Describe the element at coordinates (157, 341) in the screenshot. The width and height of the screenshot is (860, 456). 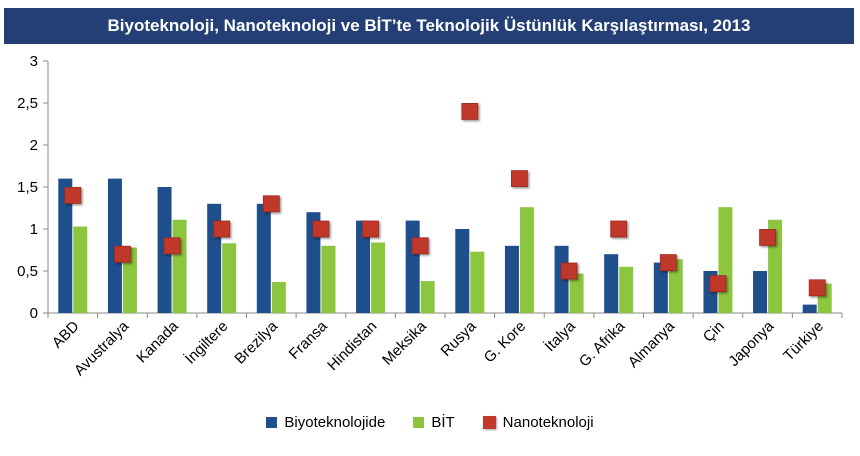
I see `x-category-label: Kanada` at that location.